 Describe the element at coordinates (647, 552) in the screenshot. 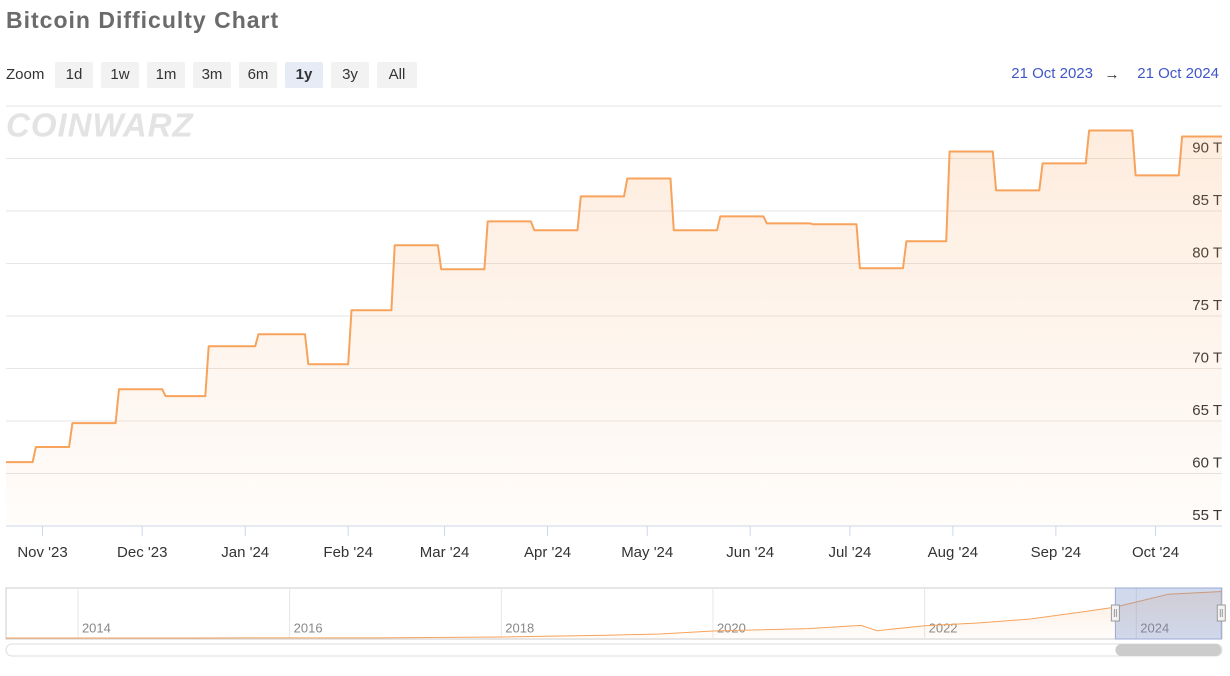

I see `x-tick-label: May '24` at that location.